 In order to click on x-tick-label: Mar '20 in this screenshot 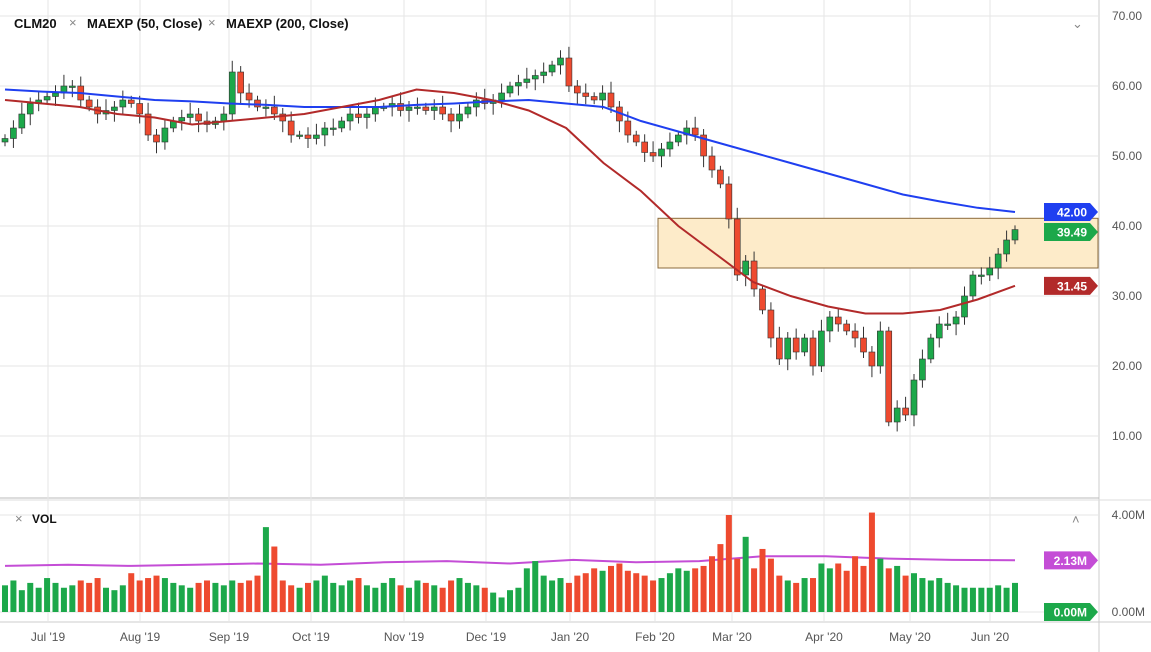, I will do `click(732, 637)`.